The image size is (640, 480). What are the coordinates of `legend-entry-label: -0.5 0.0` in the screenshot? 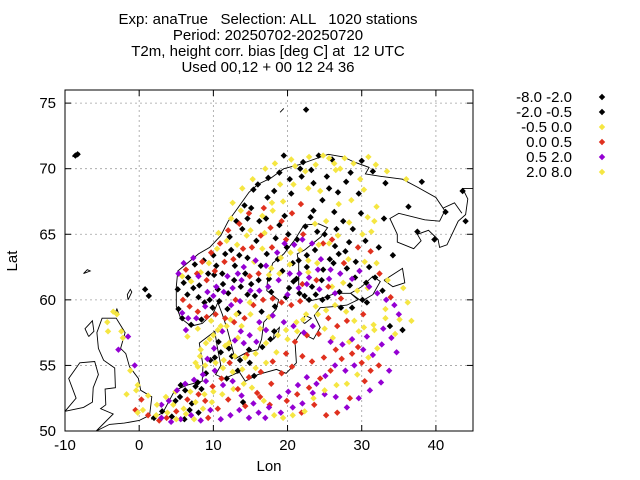 It's located at (546, 127).